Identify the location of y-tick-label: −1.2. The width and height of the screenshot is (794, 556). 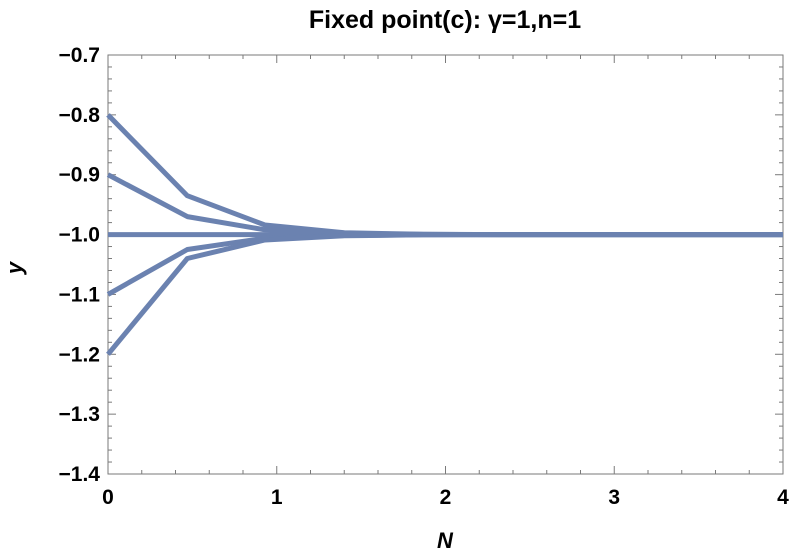
(79, 354).